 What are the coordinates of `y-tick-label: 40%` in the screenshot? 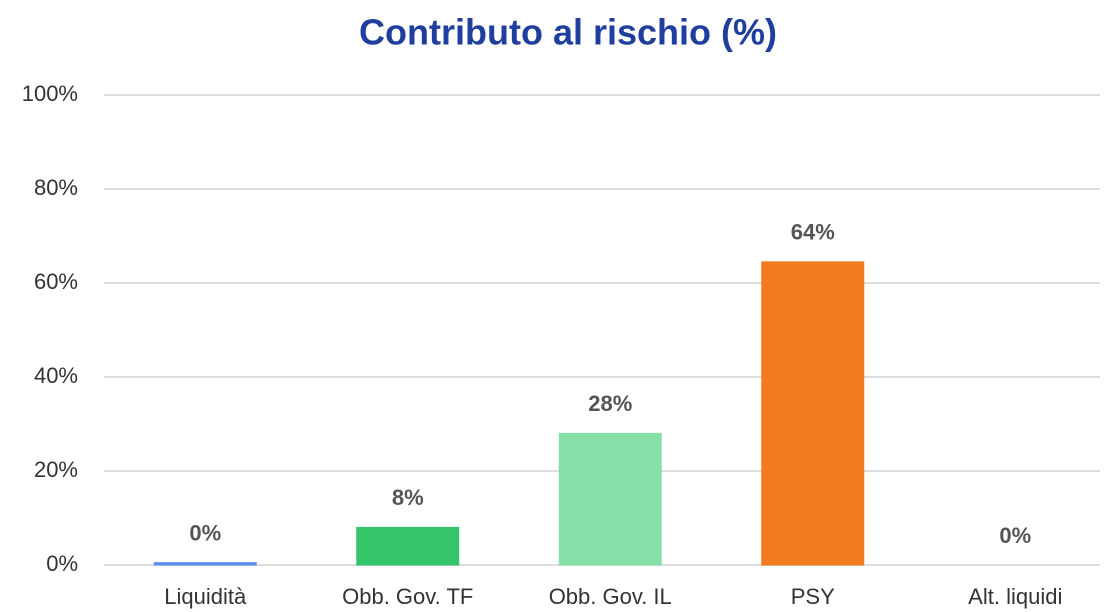 It's located at (56, 375).